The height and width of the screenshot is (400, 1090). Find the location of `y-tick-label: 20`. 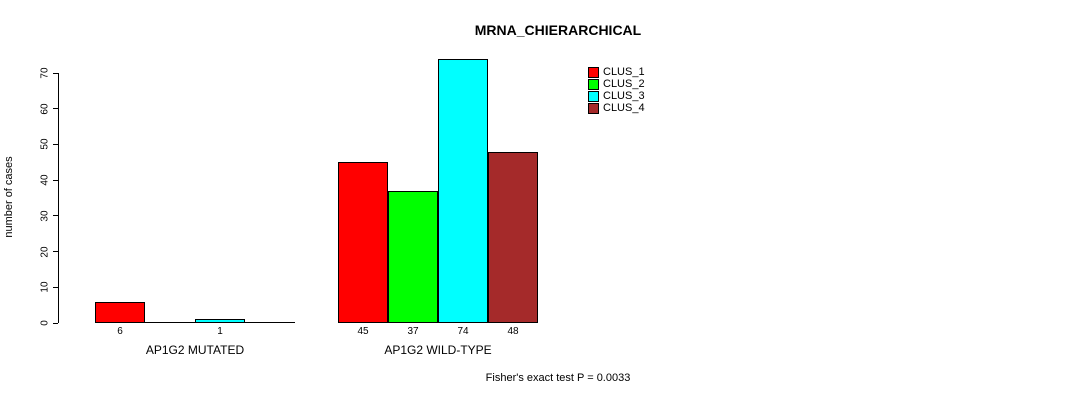

y-tick-label: 20 is located at coordinates (45, 252).